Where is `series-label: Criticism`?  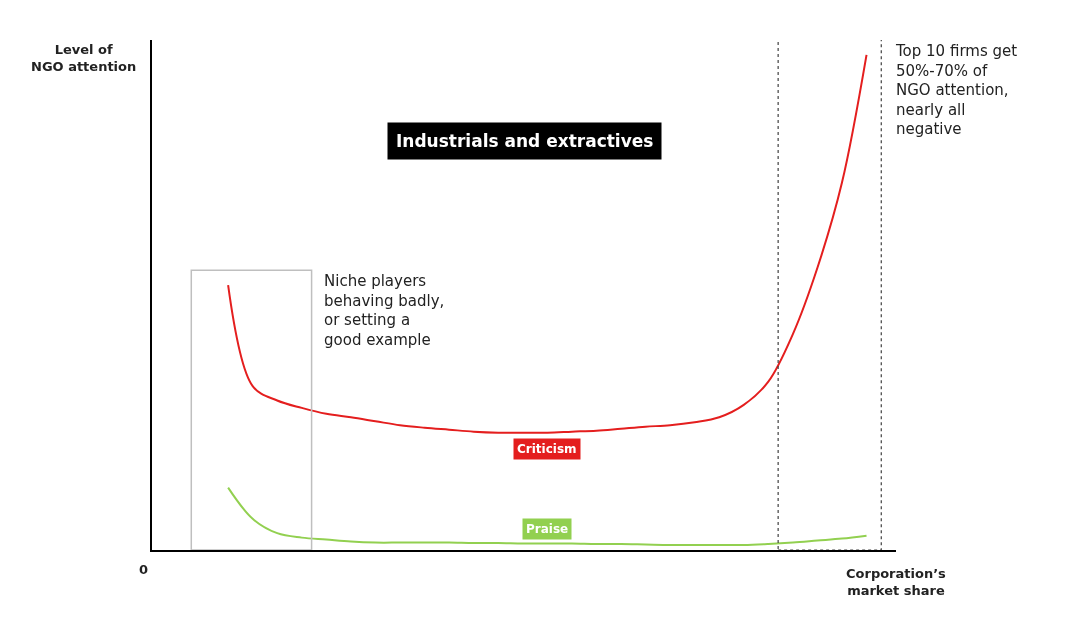 series-label: Criticism is located at coordinates (547, 449).